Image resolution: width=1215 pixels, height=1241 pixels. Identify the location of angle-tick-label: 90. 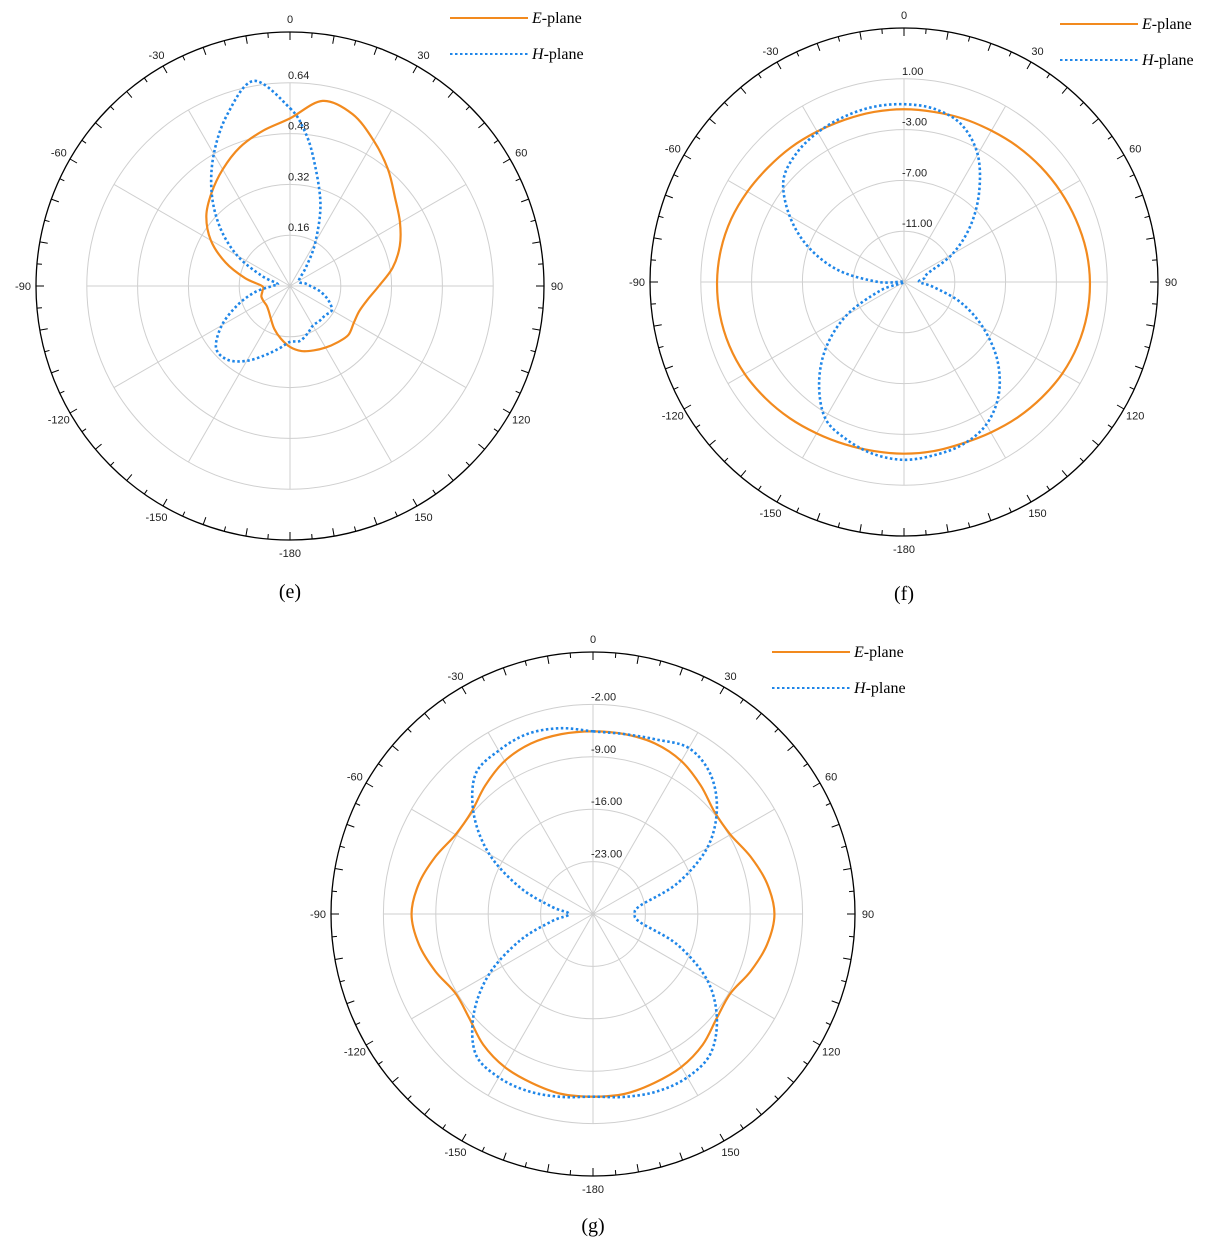
(868, 915).